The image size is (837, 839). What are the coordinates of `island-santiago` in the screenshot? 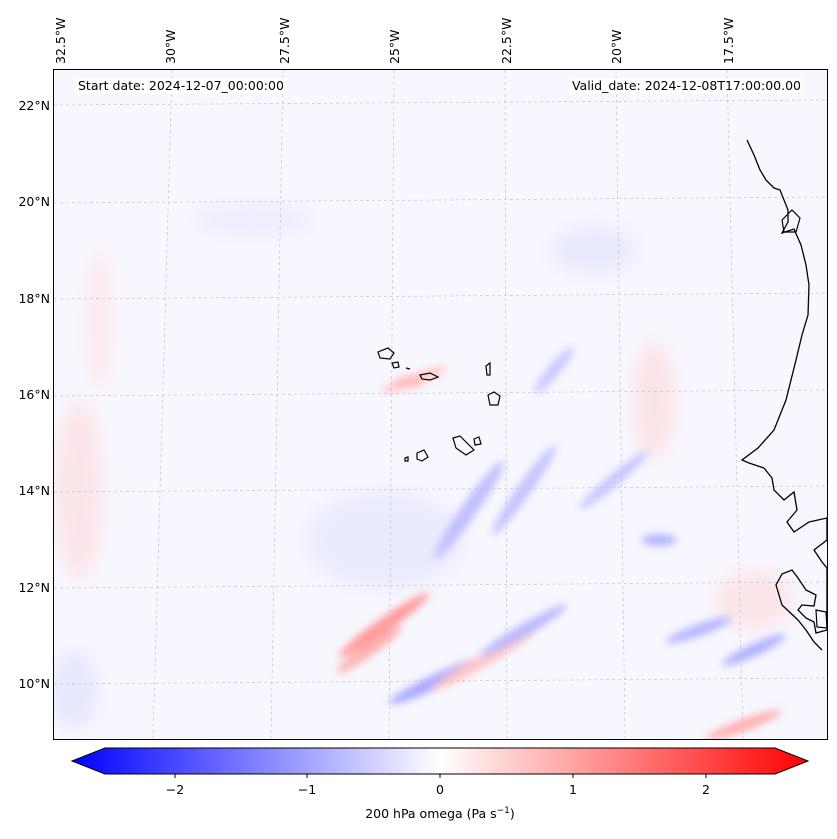 It's located at (463, 445).